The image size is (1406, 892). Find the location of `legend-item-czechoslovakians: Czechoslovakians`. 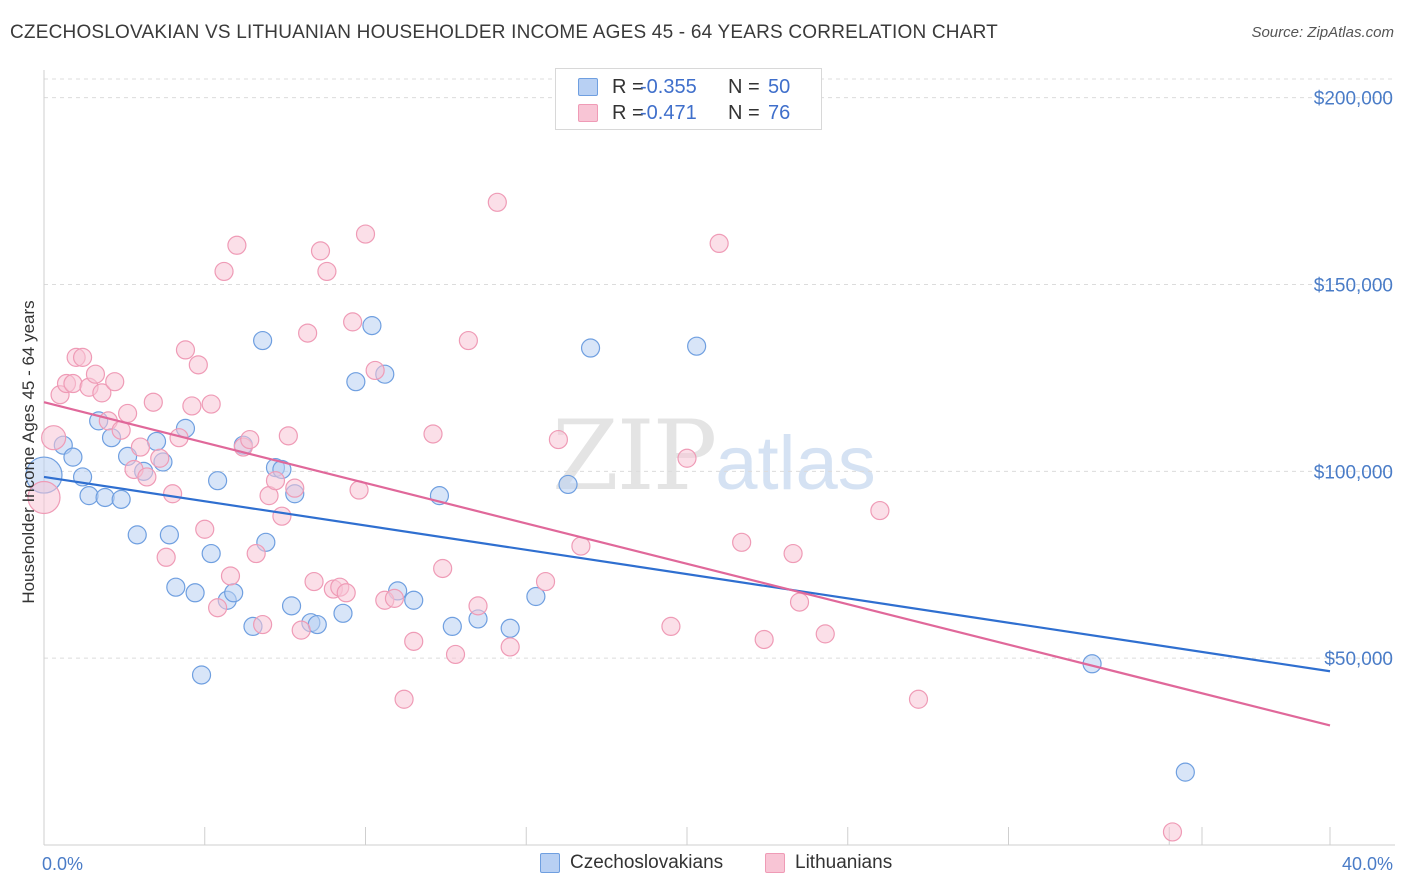

legend-item-czechoslovakians: Czechoslovakians is located at coordinates (631, 863).